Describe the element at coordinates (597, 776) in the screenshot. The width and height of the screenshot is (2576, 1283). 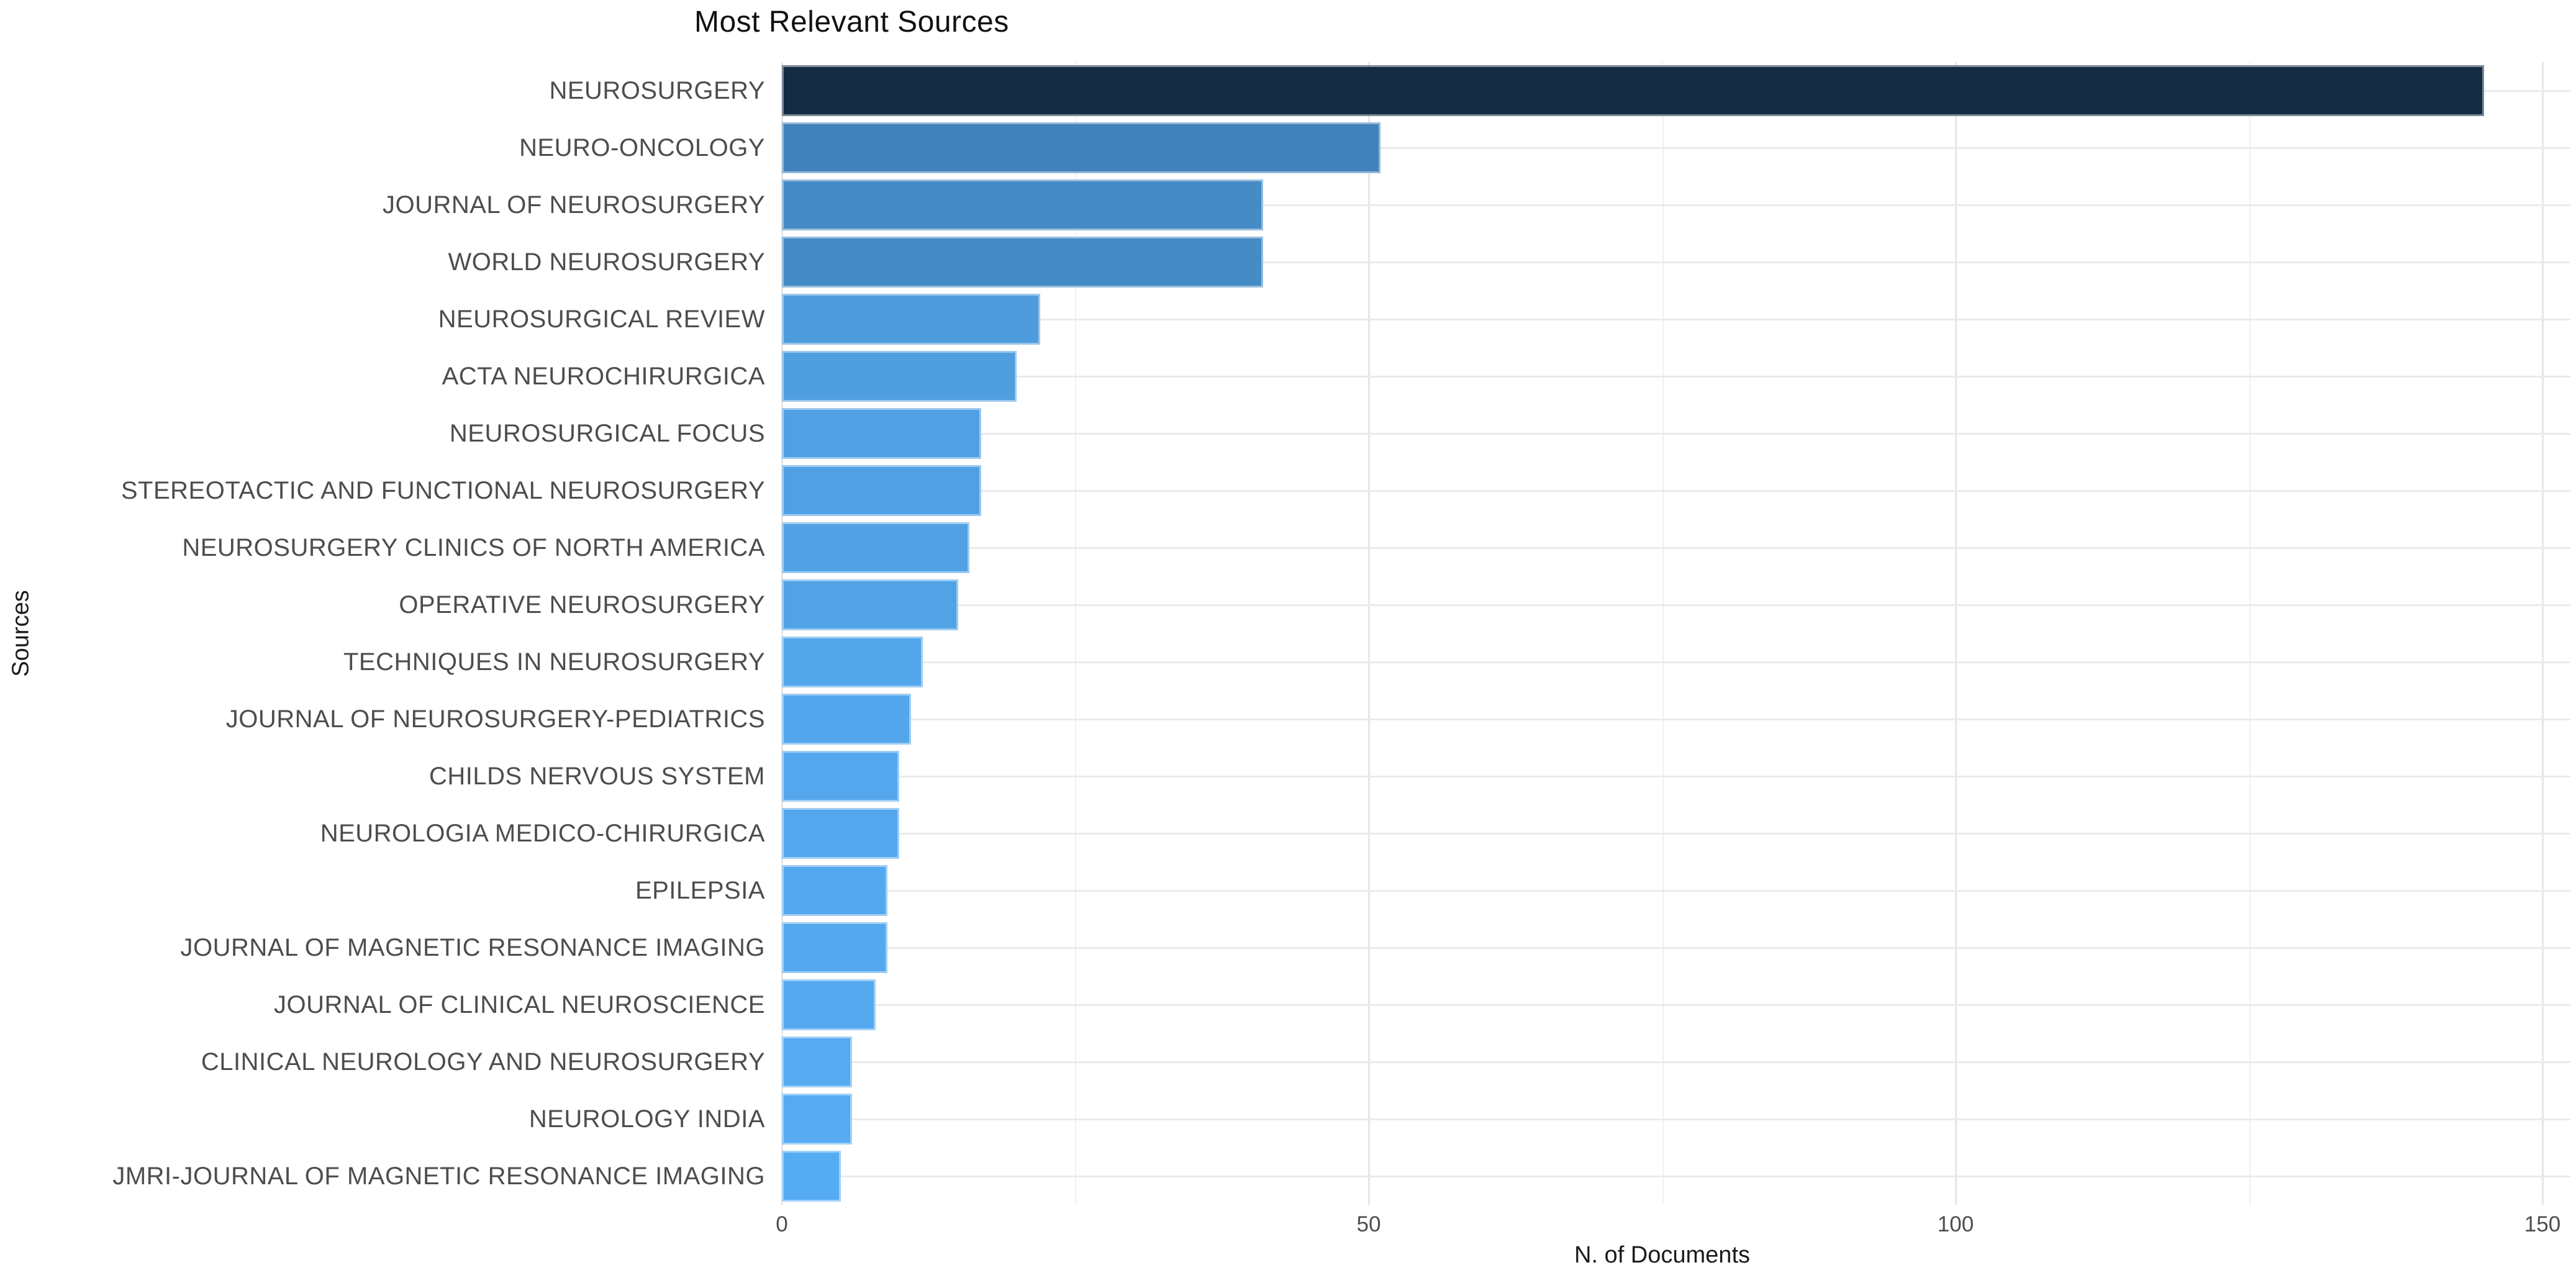
I see `category-label: CHILDS NERVOUS SYSTEM` at that location.